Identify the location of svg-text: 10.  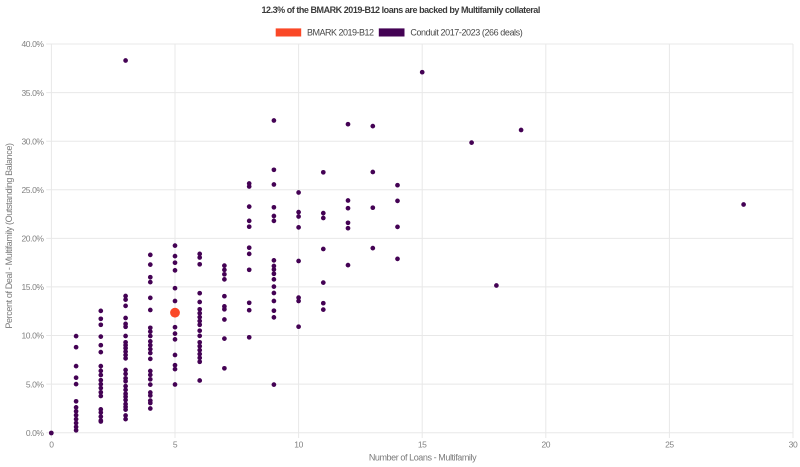
(298, 445).